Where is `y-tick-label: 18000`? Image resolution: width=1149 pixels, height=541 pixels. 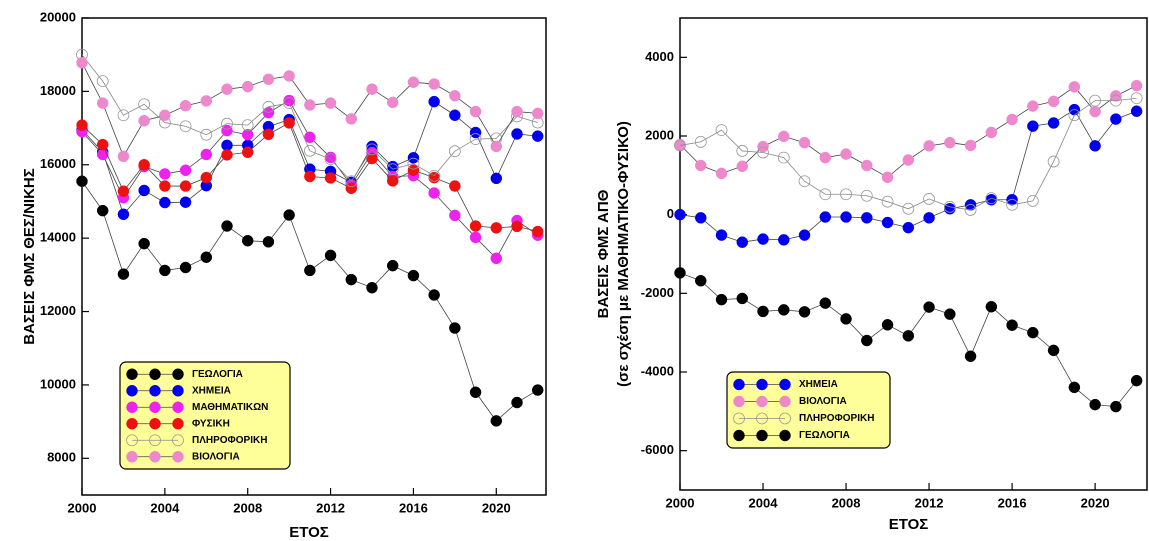 y-tick-label: 18000 is located at coordinates (58, 90).